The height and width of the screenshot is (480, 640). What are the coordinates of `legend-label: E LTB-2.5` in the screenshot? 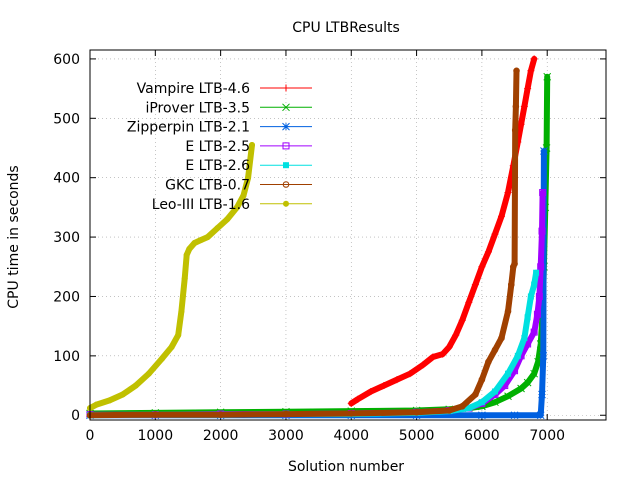 It's located at (217, 147).